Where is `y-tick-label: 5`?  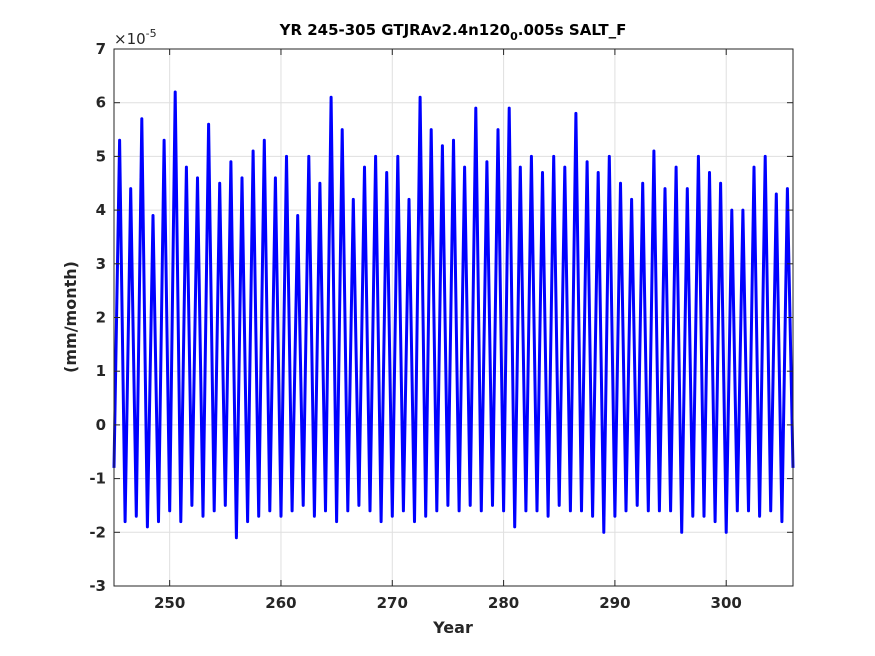 y-tick-label: 5 is located at coordinates (101, 156).